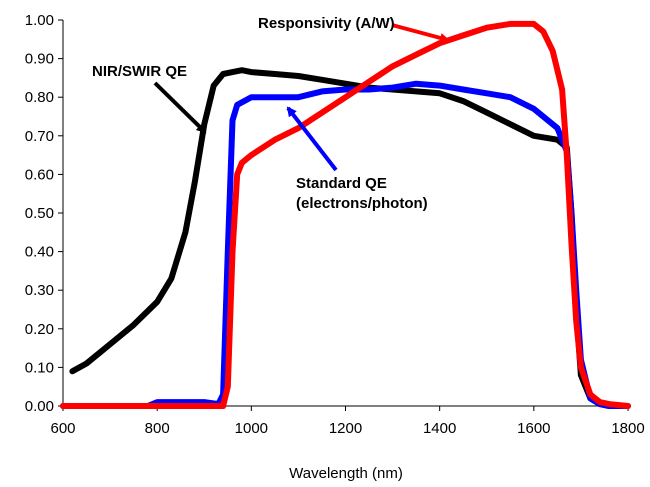 Image resolution: width=650 pixels, height=487 pixels. Describe the element at coordinates (39, 329) in the screenshot. I see `y-tick-label: 0.20` at that location.